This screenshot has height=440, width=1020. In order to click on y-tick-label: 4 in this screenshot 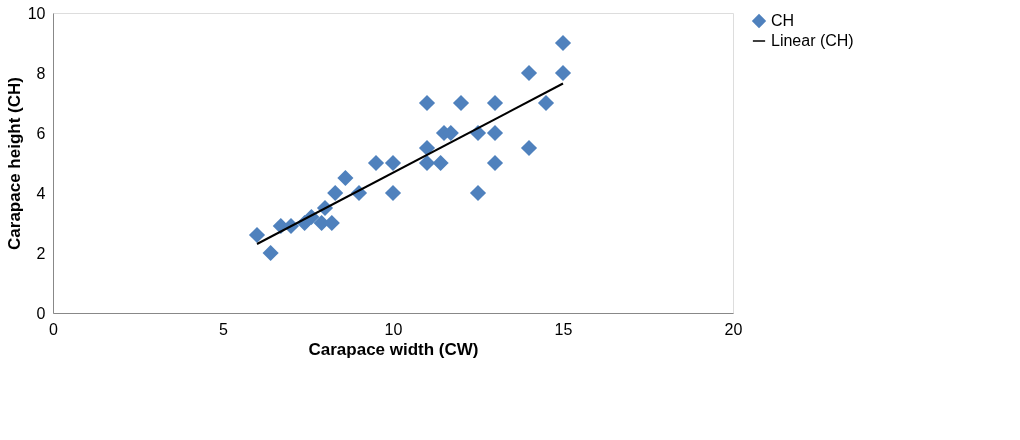, I will do `click(41, 193)`.